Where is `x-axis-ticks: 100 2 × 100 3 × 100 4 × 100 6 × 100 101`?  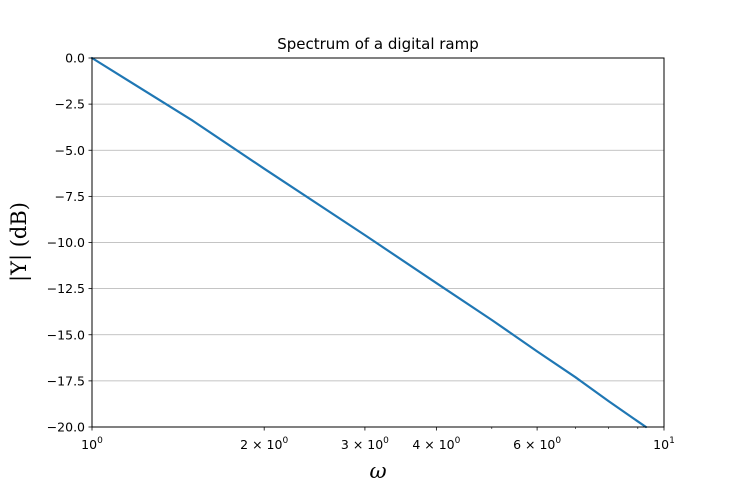 x-axis-ticks: 100 2 × 100 3 × 100 4 × 100 6 × 100 101 is located at coordinates (378, 439).